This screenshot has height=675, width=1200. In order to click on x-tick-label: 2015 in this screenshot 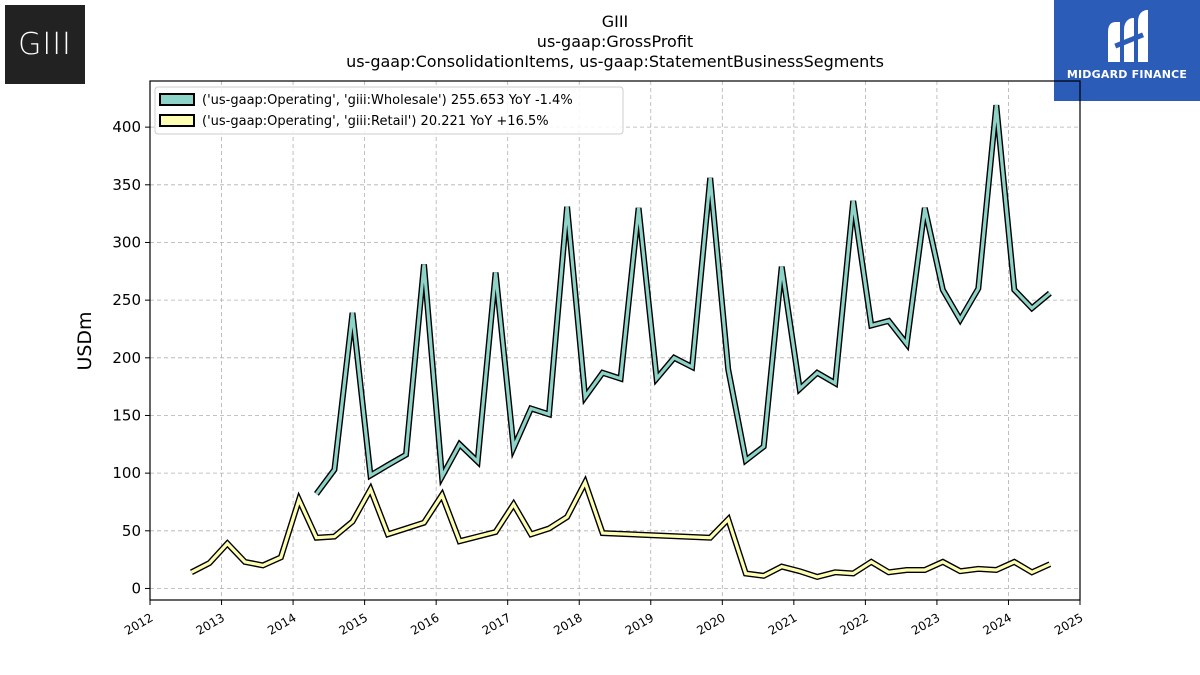, I will do `click(353, 623)`.